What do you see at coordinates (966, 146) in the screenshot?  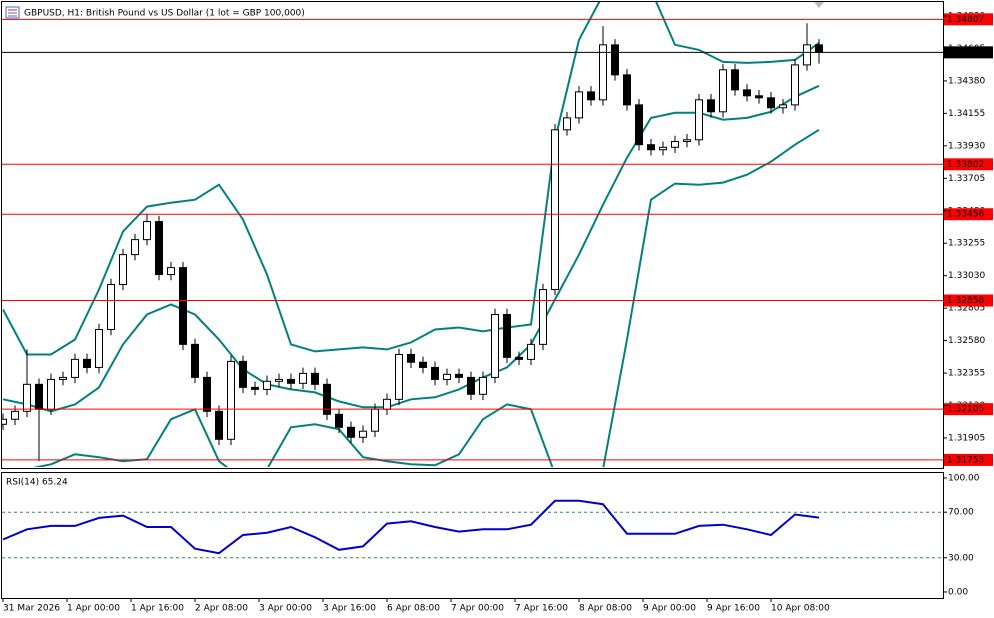 I see `y-tick-label: 1.33930` at bounding box center [966, 146].